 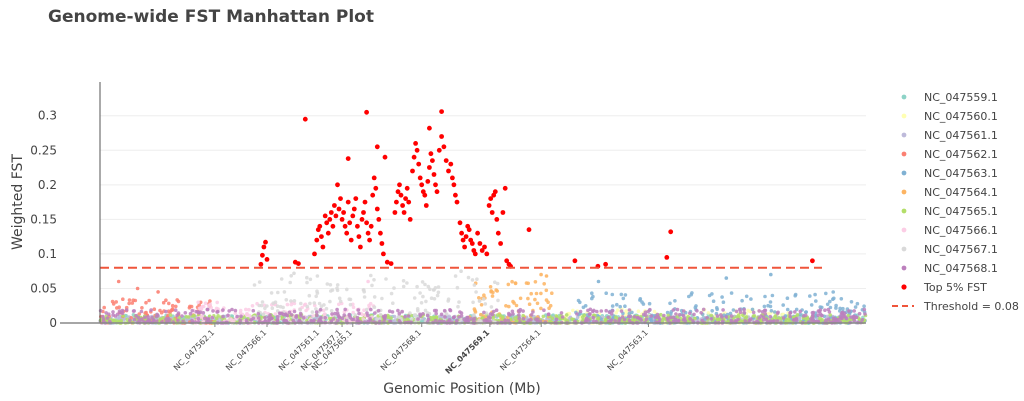 What do you see at coordinates (949, 135) in the screenshot?
I see `legend-item: NC_047561.1` at bounding box center [949, 135].